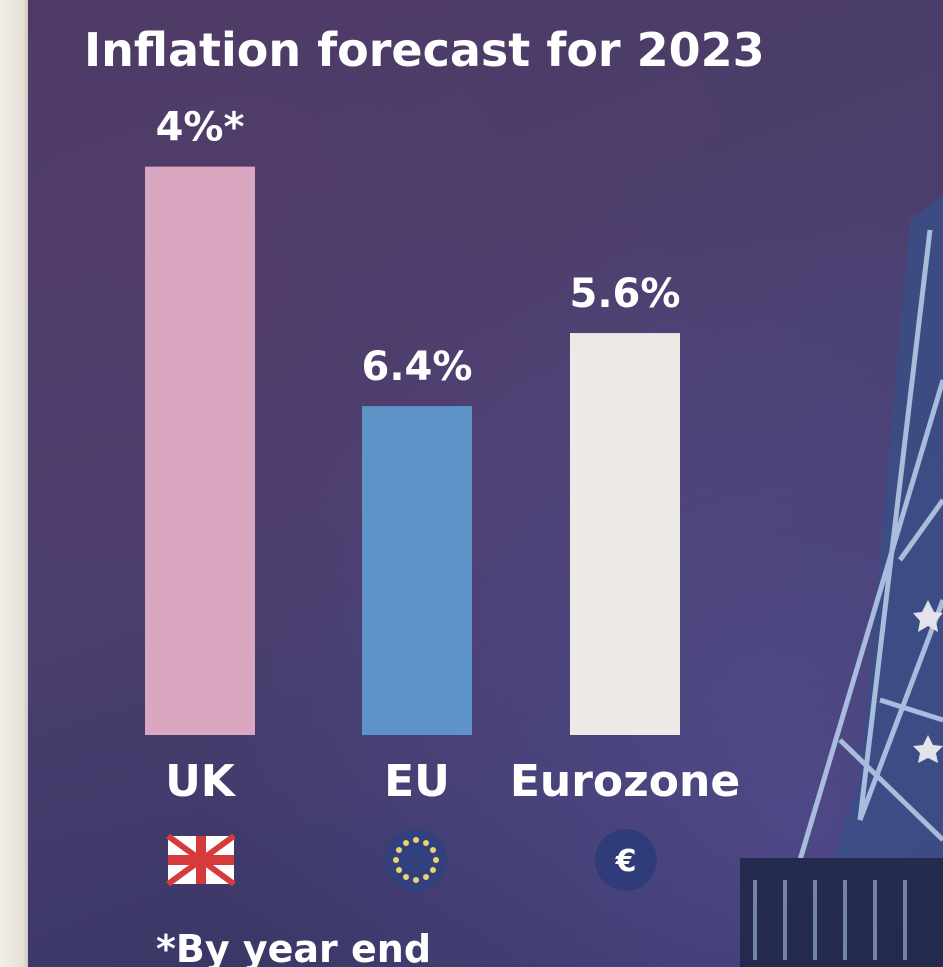  Describe the element at coordinates (417, 570) in the screenshot. I see `bar-eu` at that location.